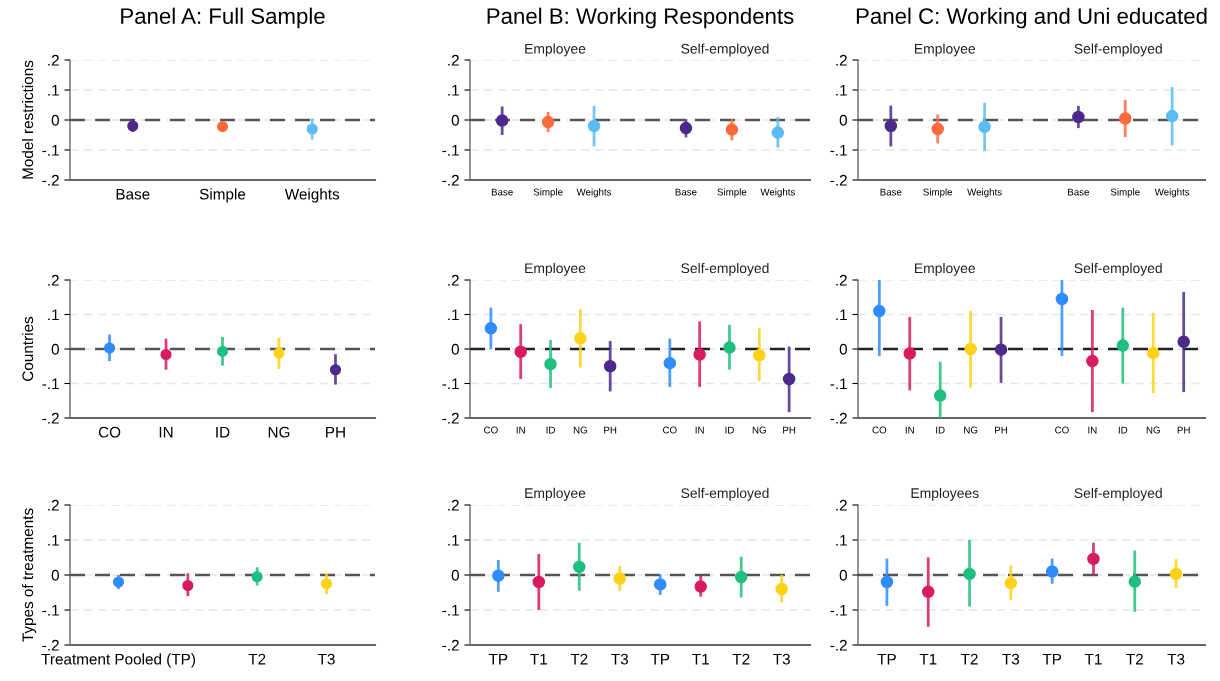 The height and width of the screenshot is (681, 1220). Describe the element at coordinates (640, 18) in the screenshot. I see `chart-title: Panel B: Working Respondents` at that location.